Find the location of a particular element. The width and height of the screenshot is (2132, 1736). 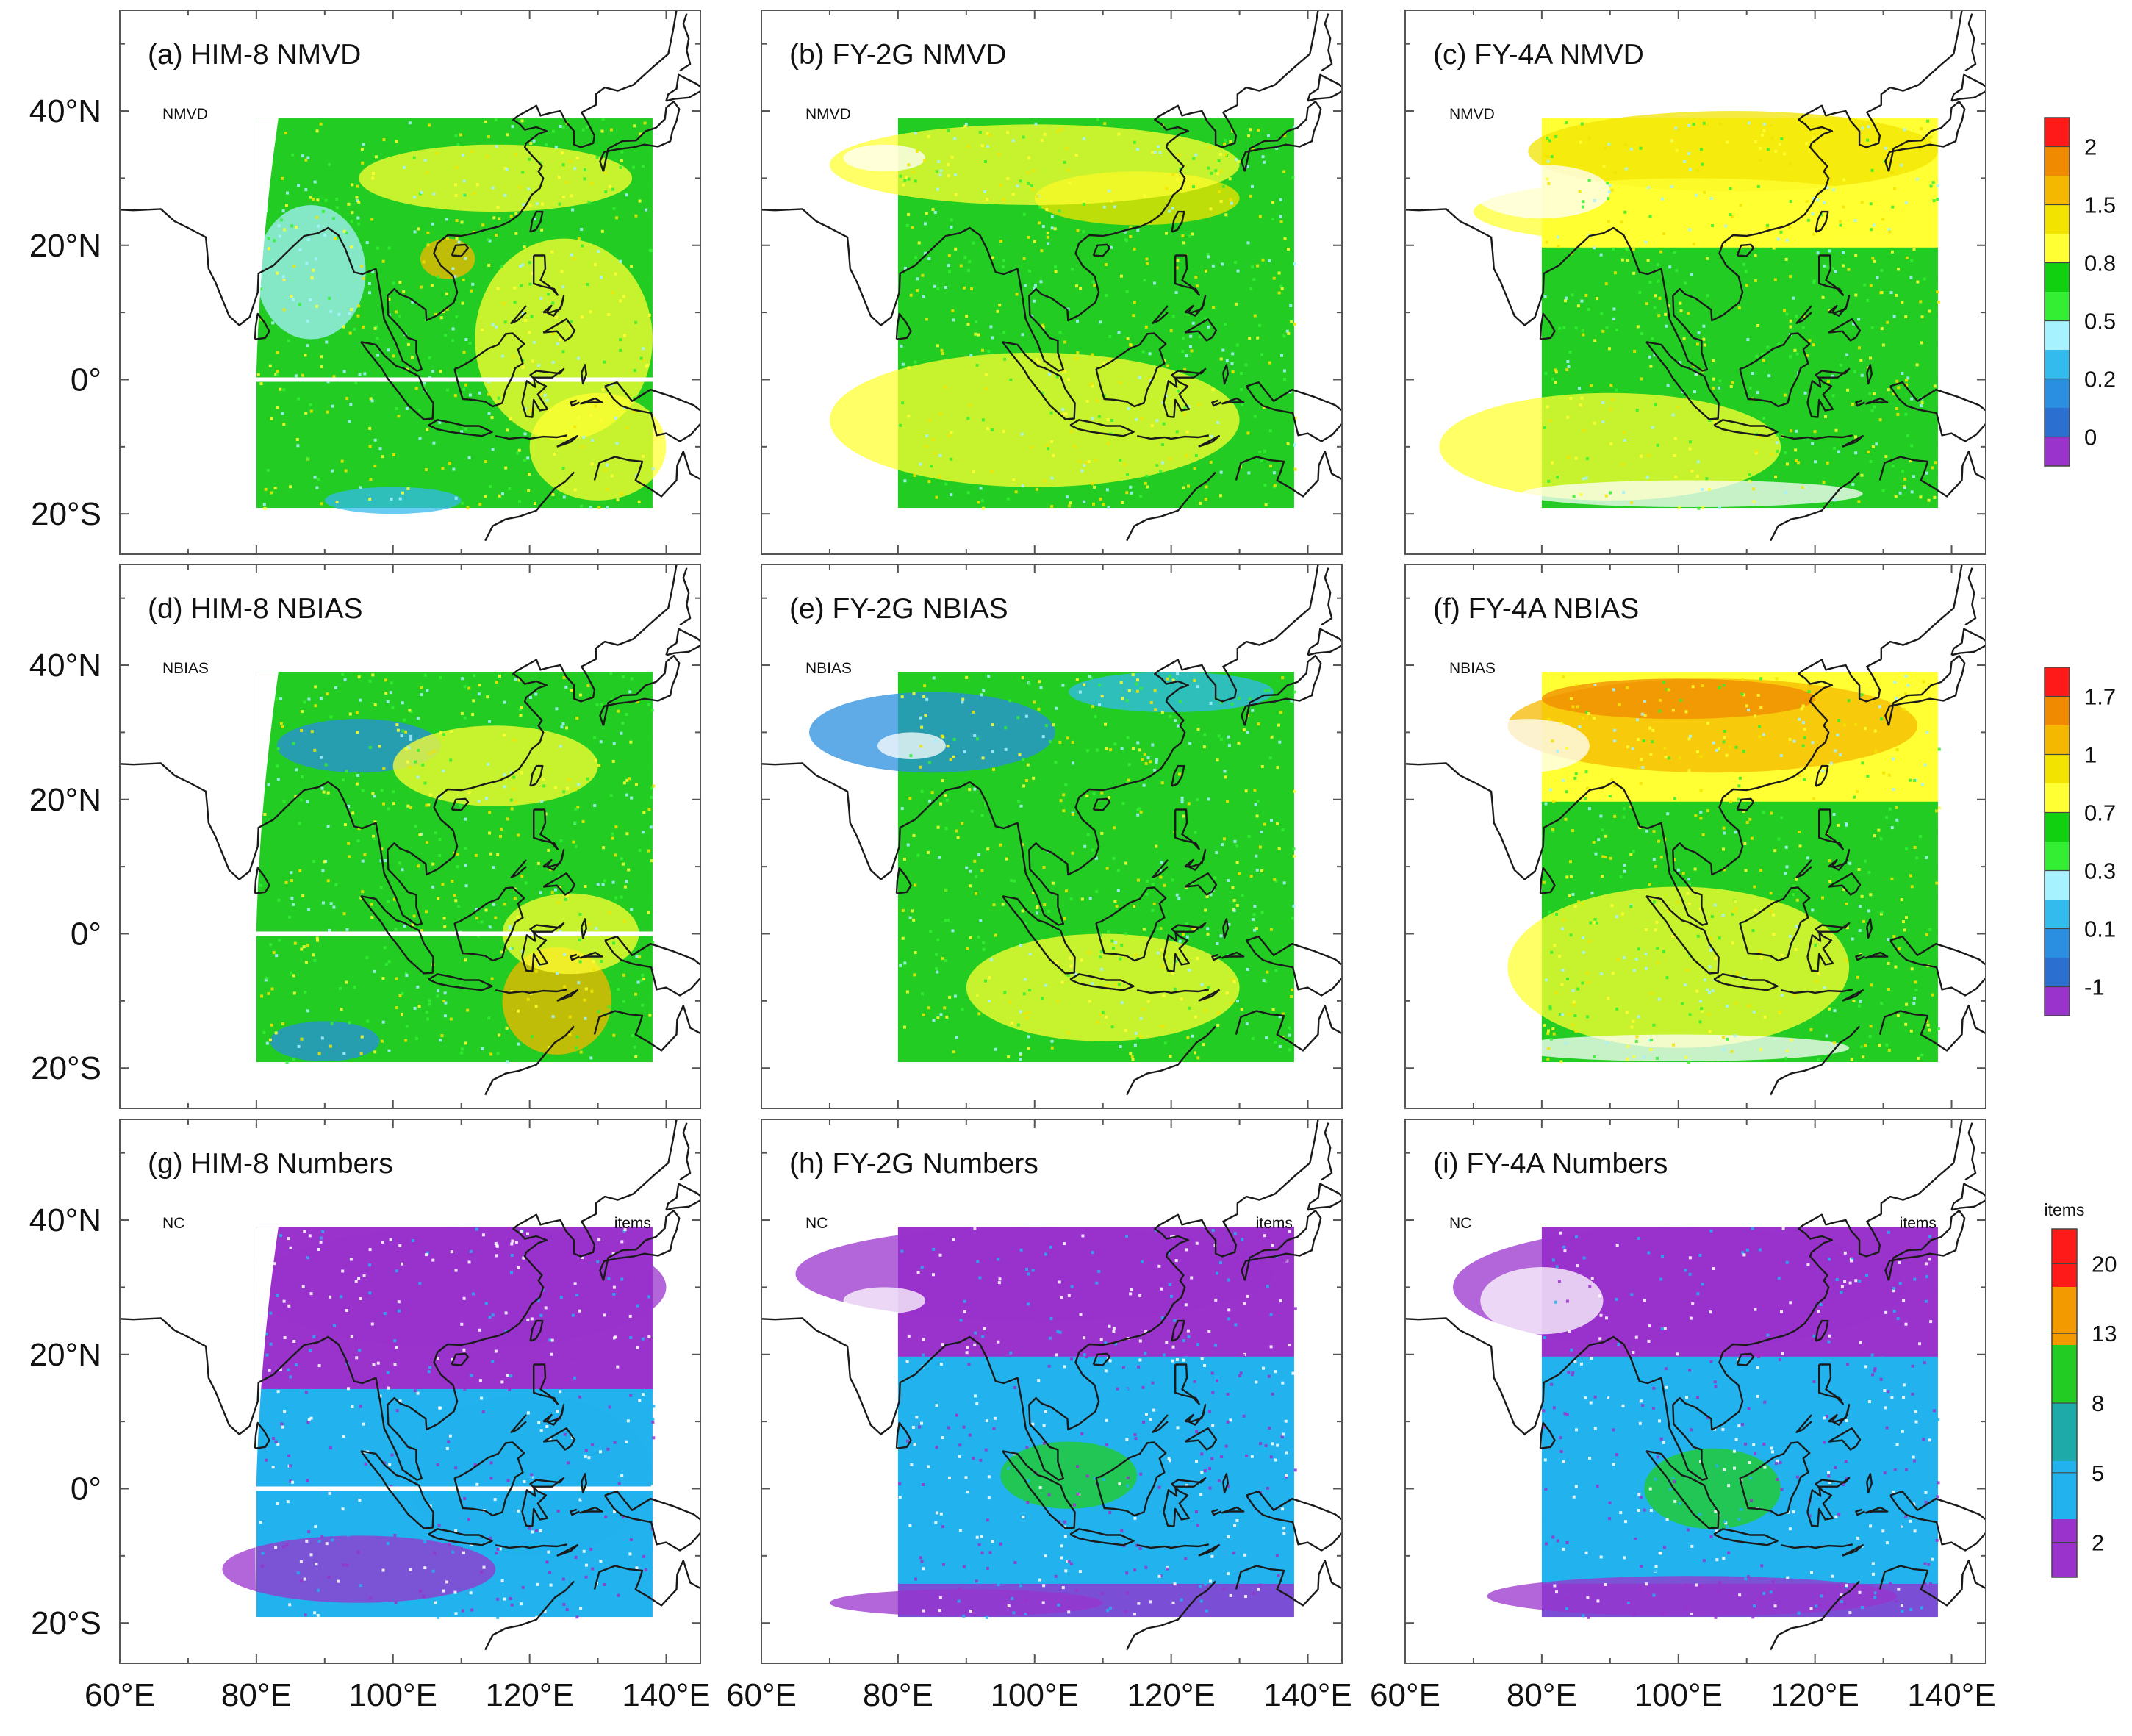

colorbar-unit: items is located at coordinates (2065, 1209).